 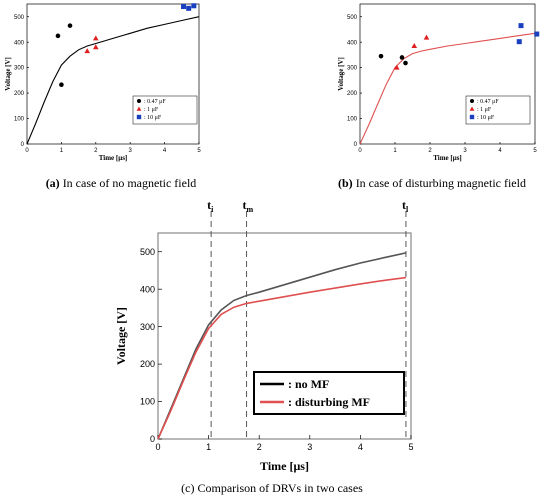 What do you see at coordinates (113, 80) in the screenshot?
I see `panel-a-fit-curve` at bounding box center [113, 80].